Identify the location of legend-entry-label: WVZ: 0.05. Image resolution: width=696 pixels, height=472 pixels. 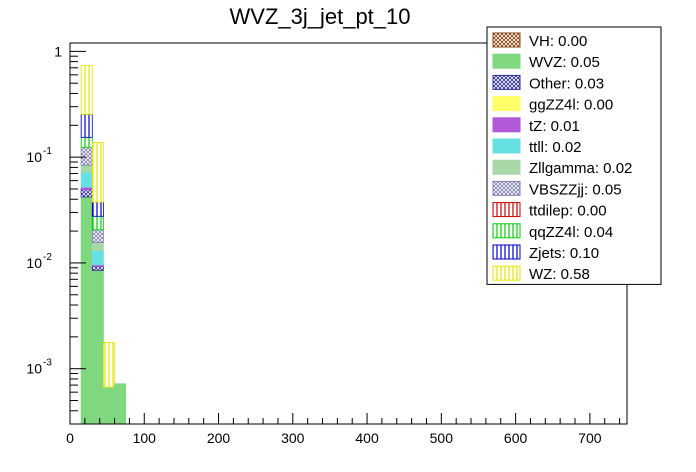
(564, 62).